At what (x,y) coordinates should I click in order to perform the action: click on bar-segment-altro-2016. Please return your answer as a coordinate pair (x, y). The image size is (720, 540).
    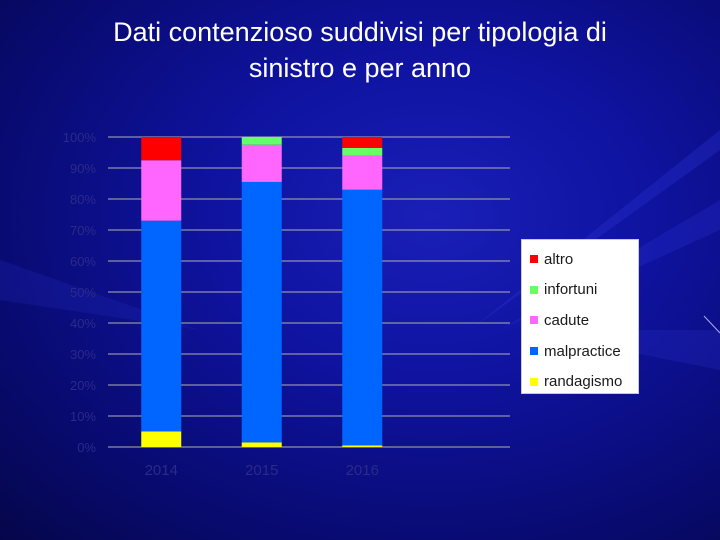
    Looking at the image, I should click on (362, 142).